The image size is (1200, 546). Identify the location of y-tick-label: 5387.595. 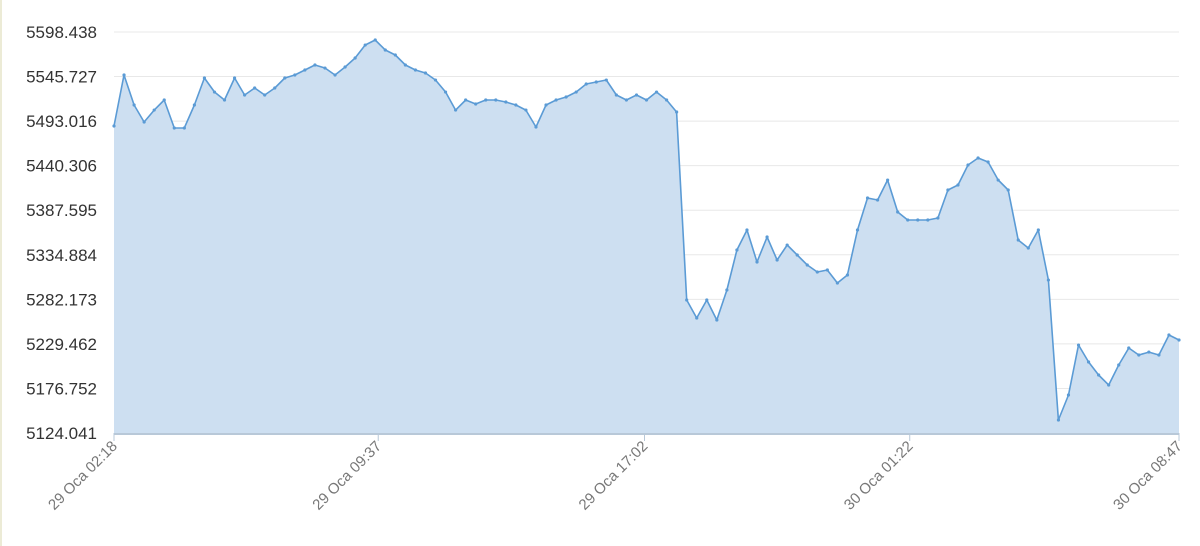
(61, 210).